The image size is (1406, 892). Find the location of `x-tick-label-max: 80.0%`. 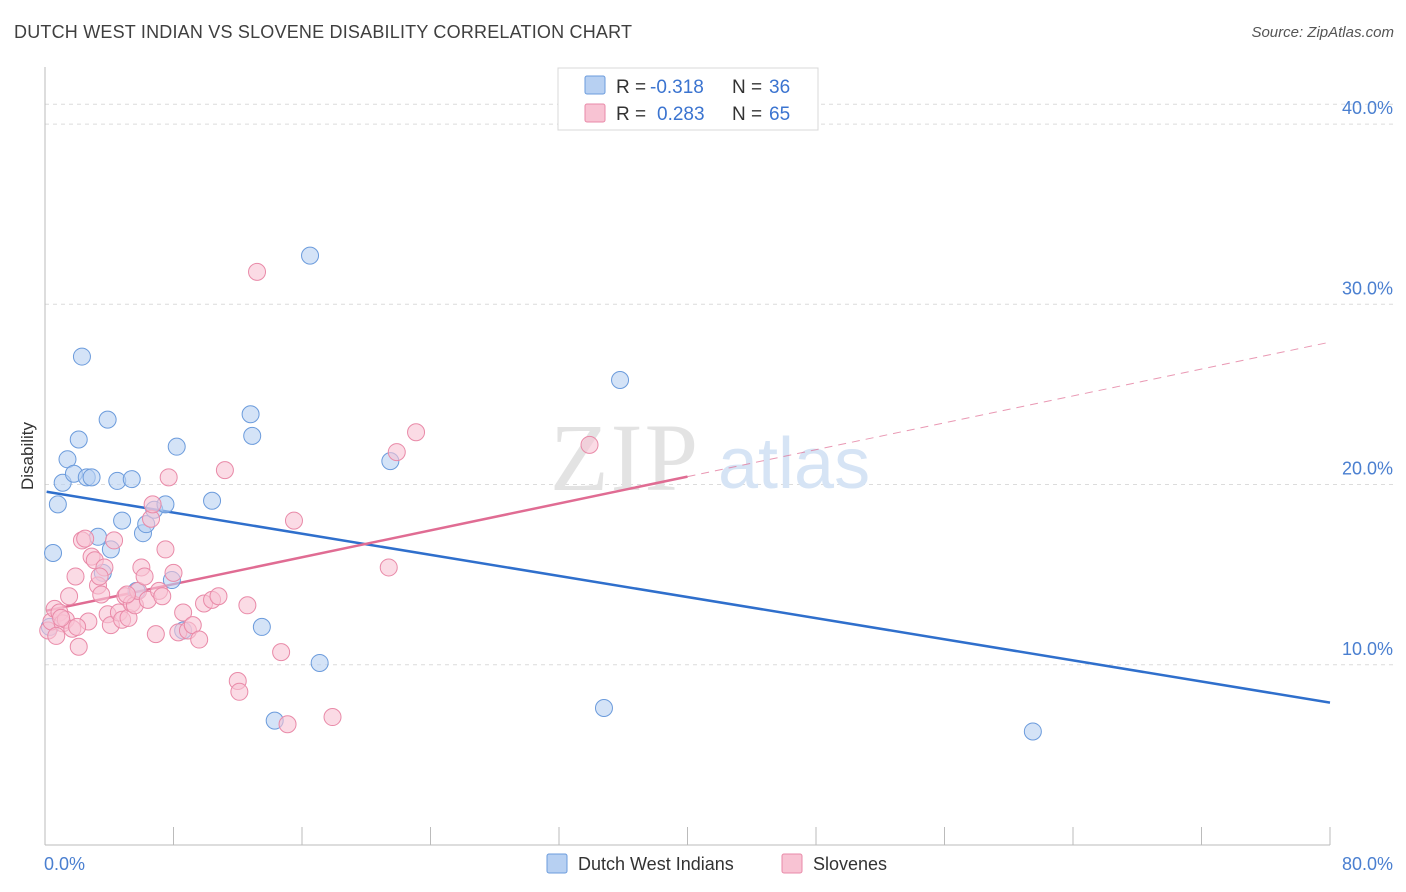

x-tick-label-max: 80.0% is located at coordinates (1367, 864).